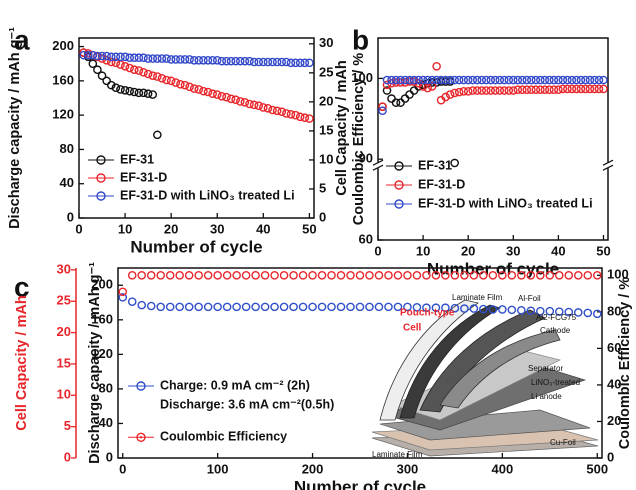 The width and height of the screenshot is (636, 490). I want to click on y2-tick-label: 0, so click(610, 456).